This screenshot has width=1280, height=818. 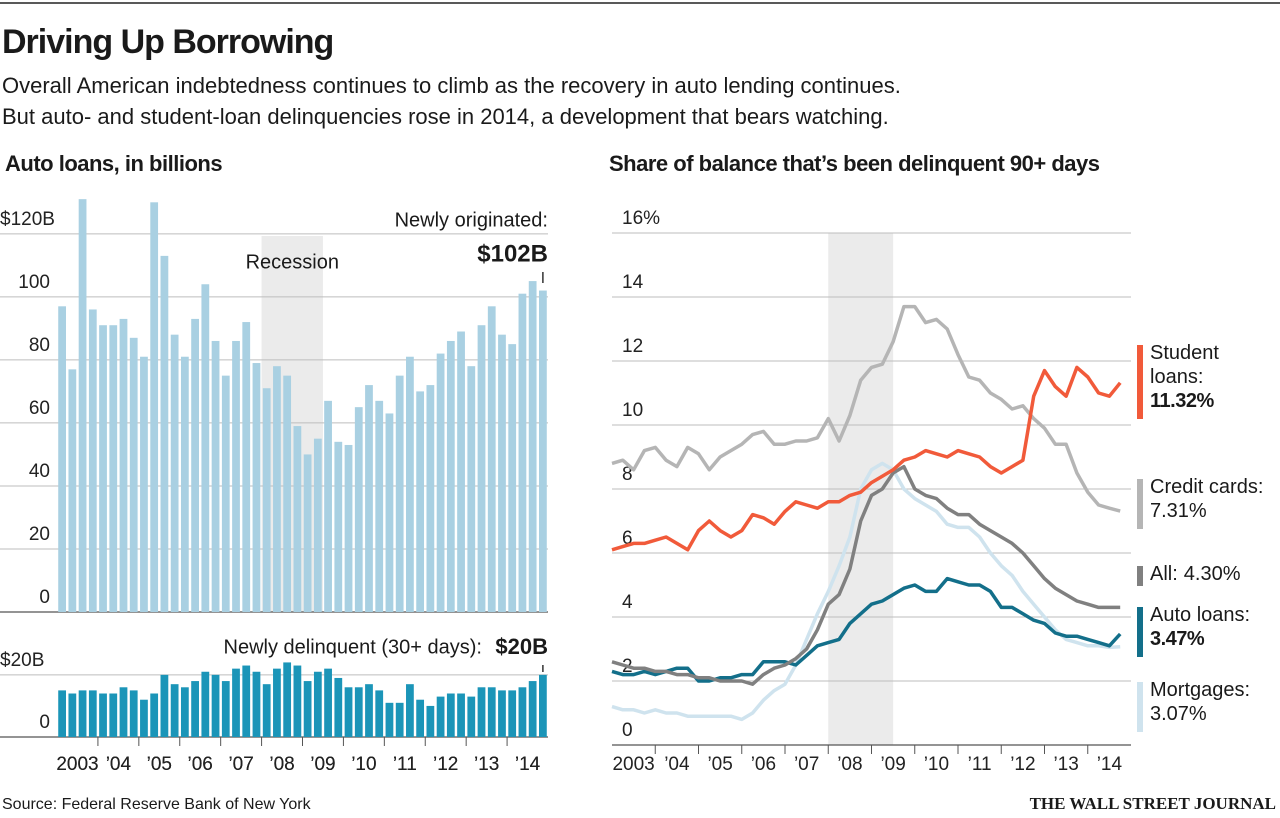 I want to click on legend-text: Mortgages: 3.07%, so click(x=1215, y=702).